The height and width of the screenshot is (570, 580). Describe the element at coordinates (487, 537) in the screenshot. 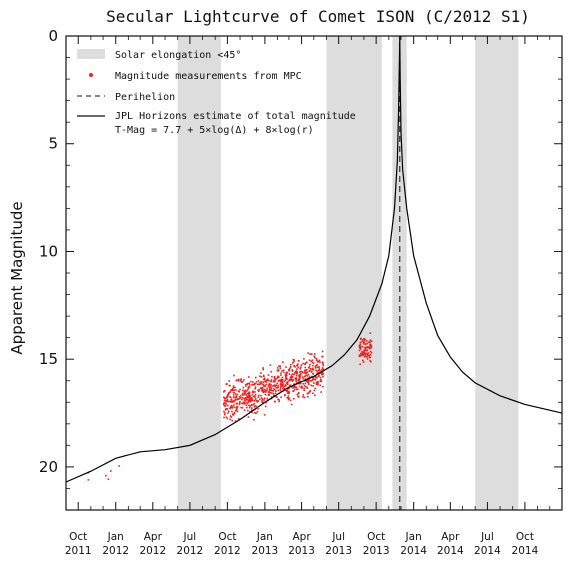

I see `x-tick-month: Jul` at that location.